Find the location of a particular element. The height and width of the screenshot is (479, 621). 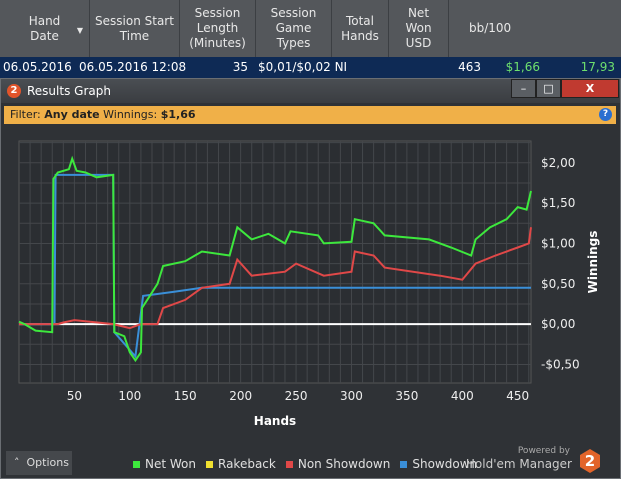

chart-legend: Net Won Rakeback Non Showdown Showdown is located at coordinates (305, 464).